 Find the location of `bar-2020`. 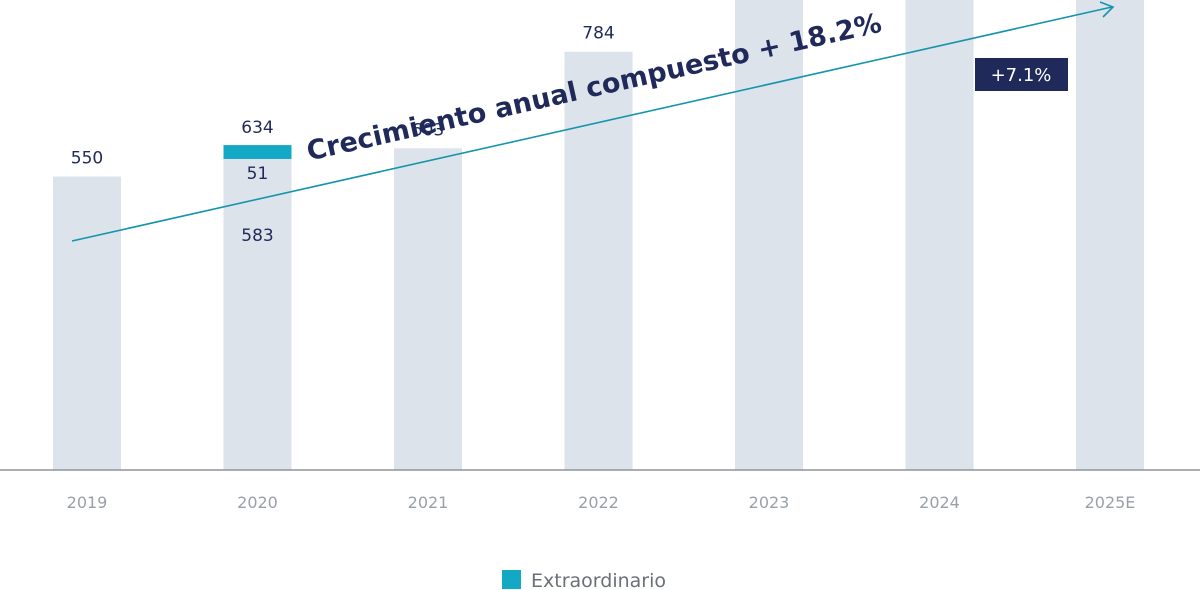

bar-2020 is located at coordinates (257, 314).